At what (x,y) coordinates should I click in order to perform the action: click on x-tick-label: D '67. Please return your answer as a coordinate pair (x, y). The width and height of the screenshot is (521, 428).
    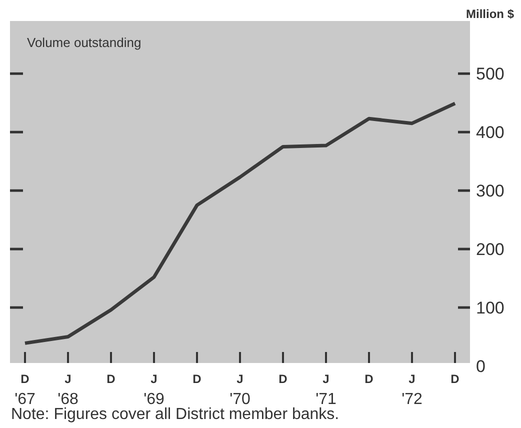
    Looking at the image, I should click on (25, 390).